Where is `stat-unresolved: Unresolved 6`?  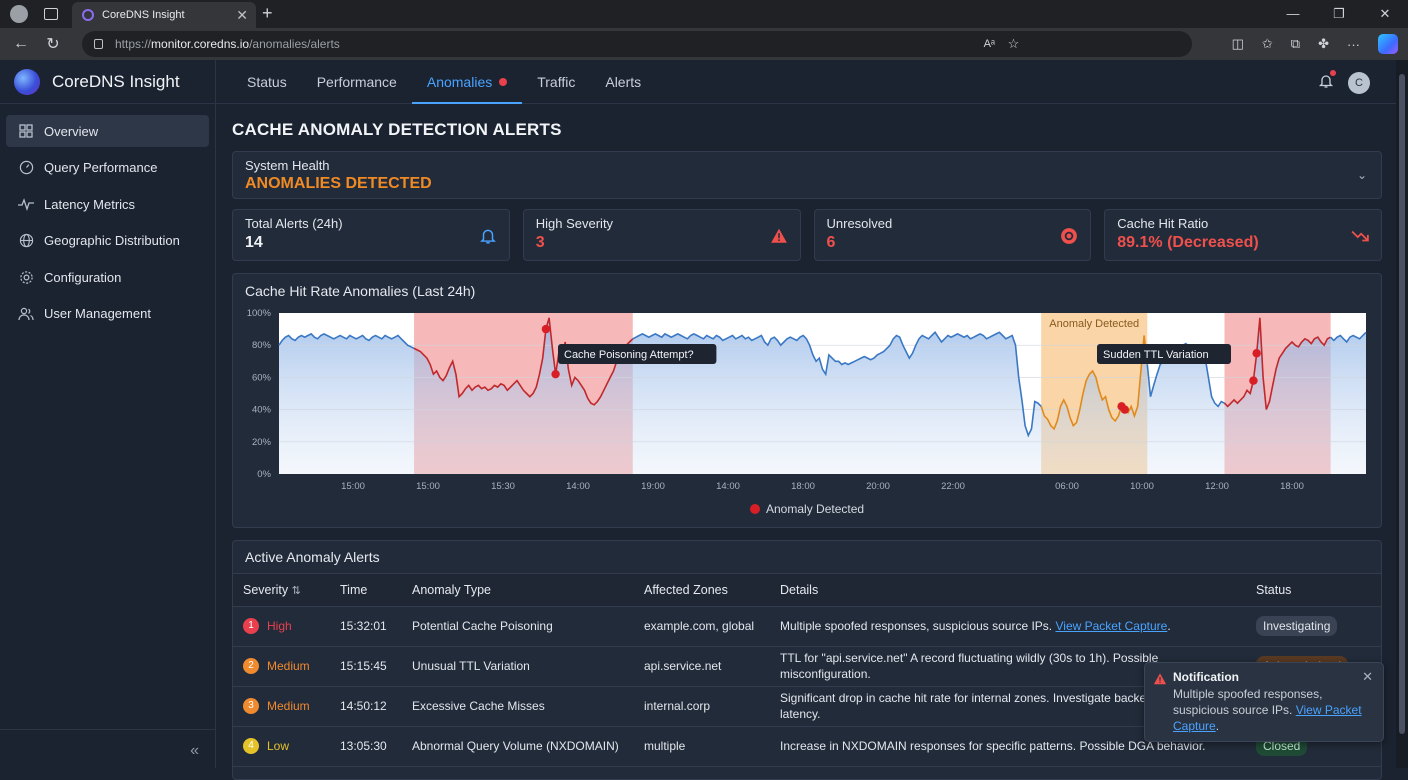
stat-unresolved: Unresolved 6 is located at coordinates (952, 235).